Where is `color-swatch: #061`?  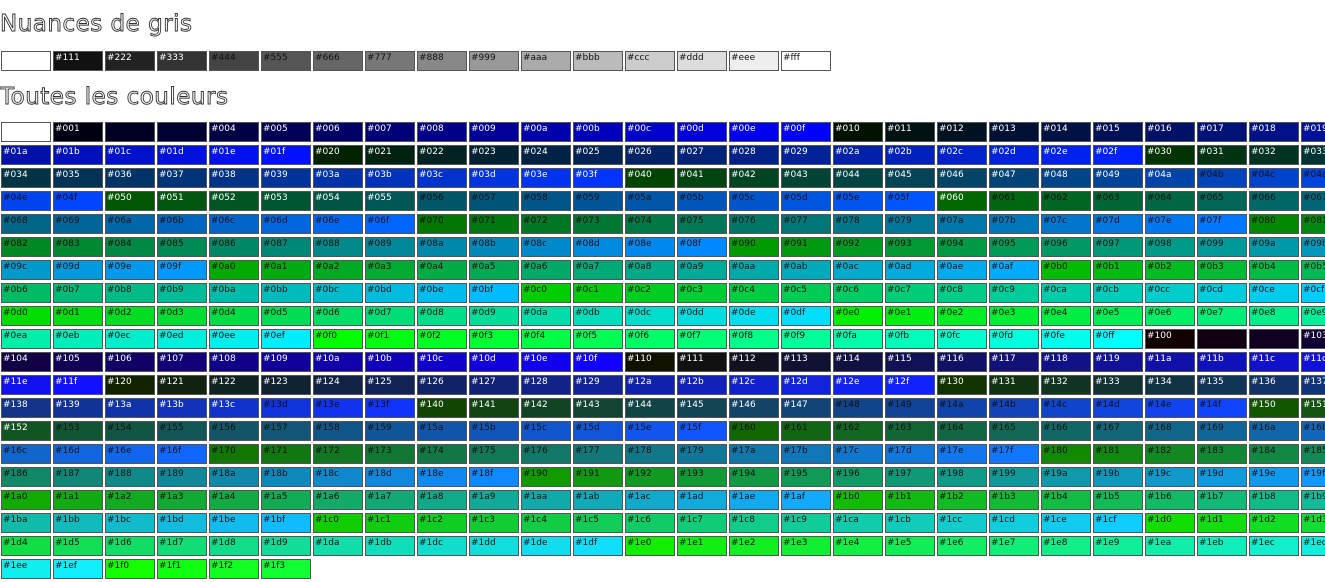 color-swatch: #061 is located at coordinates (1014, 201).